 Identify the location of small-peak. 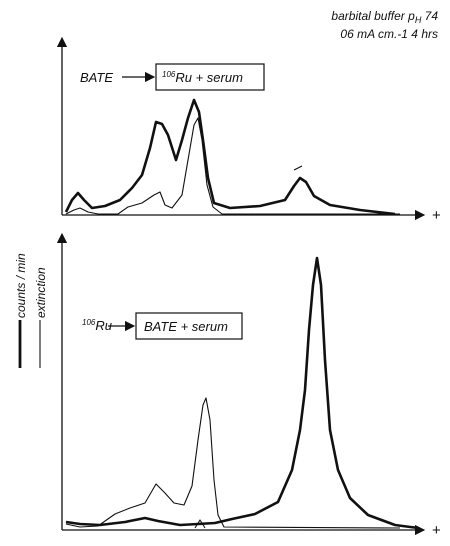
(200, 524).